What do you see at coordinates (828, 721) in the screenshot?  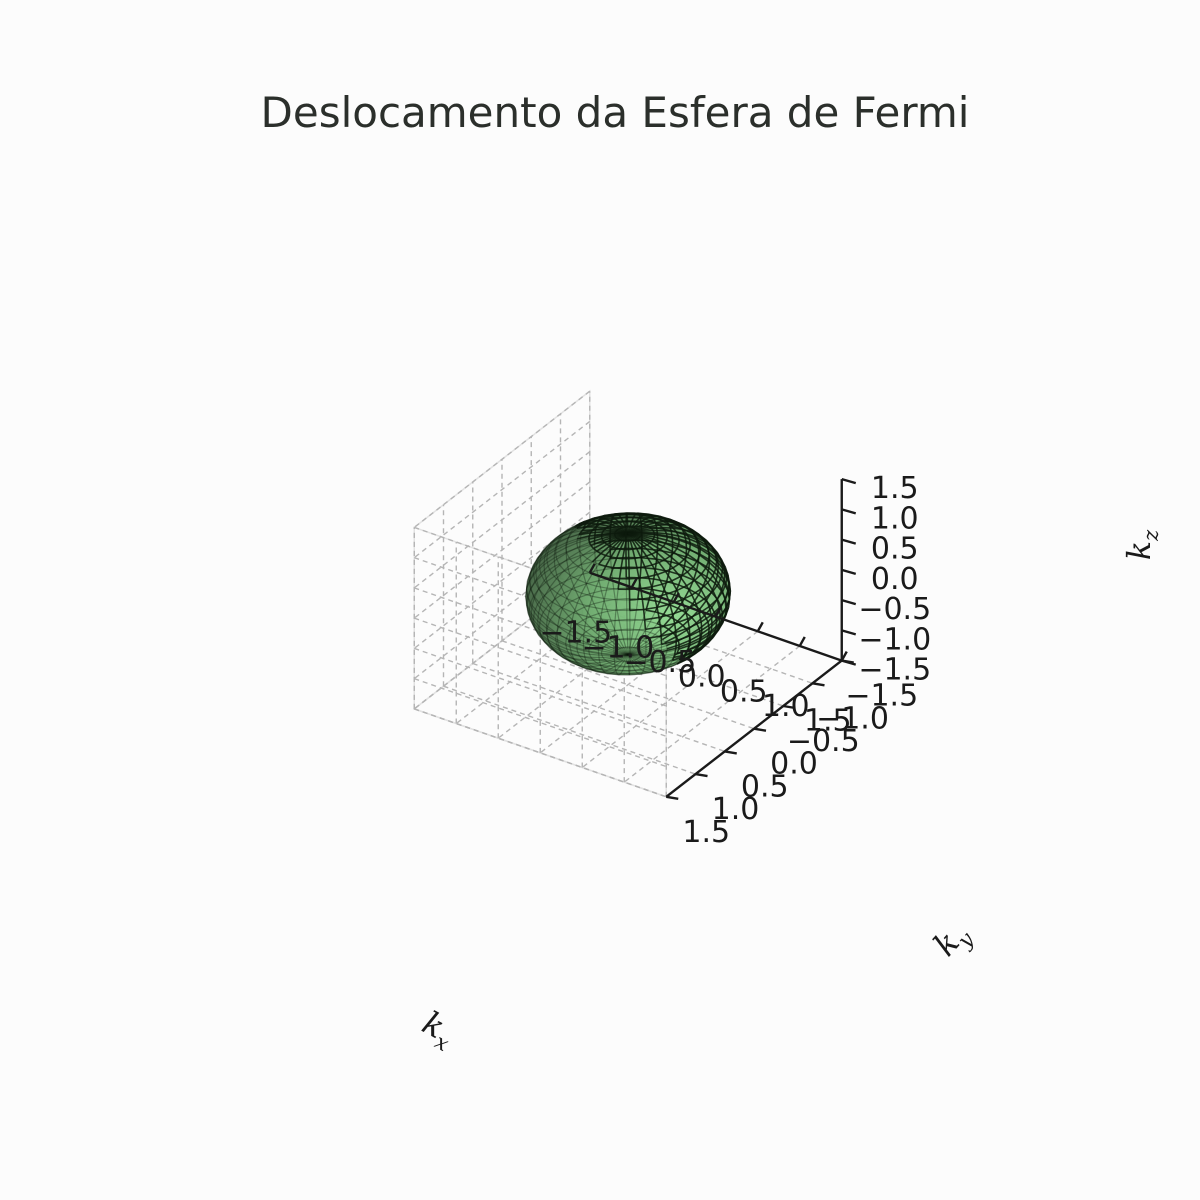 I see `x-tick-label: 1.5` at bounding box center [828, 721].